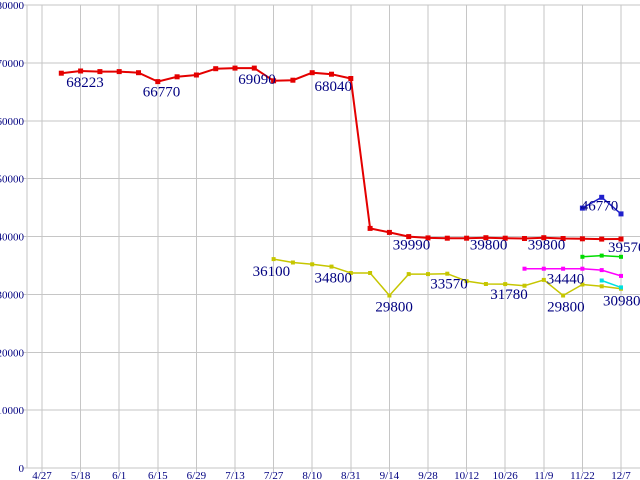  I want to click on x-tick-label: 10/26, so click(506, 475).